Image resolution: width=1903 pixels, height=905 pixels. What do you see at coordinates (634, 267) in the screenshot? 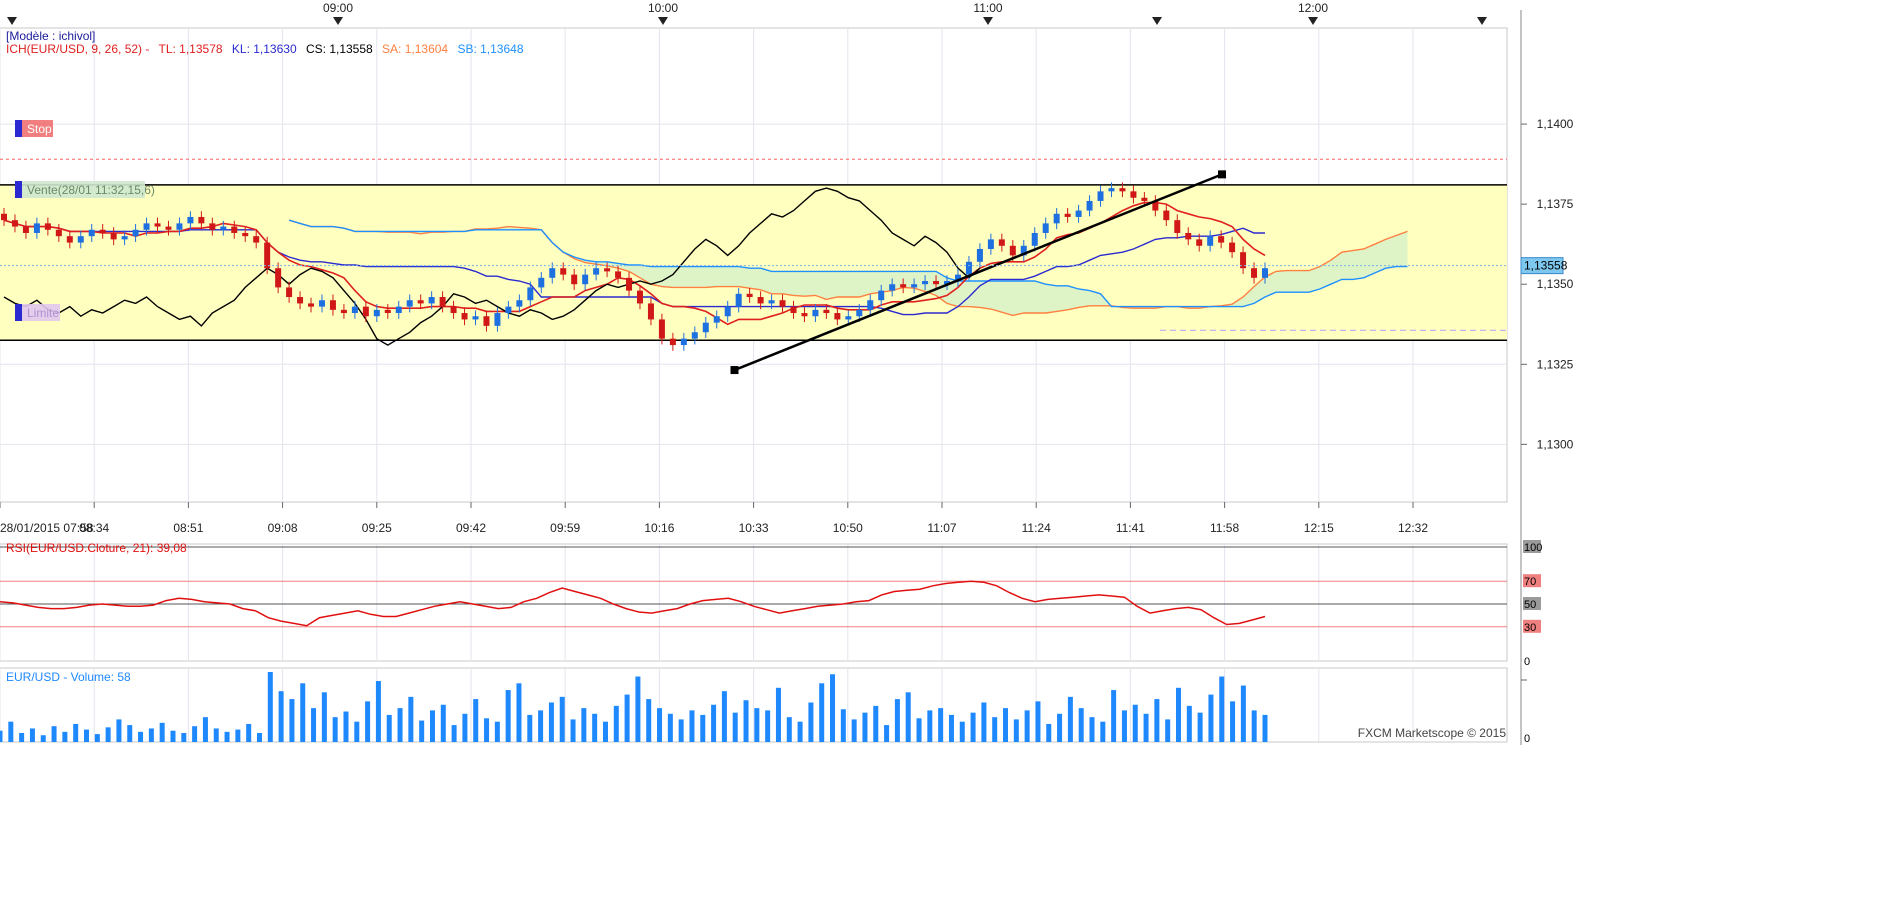
I see `kijun-line` at bounding box center [634, 267].